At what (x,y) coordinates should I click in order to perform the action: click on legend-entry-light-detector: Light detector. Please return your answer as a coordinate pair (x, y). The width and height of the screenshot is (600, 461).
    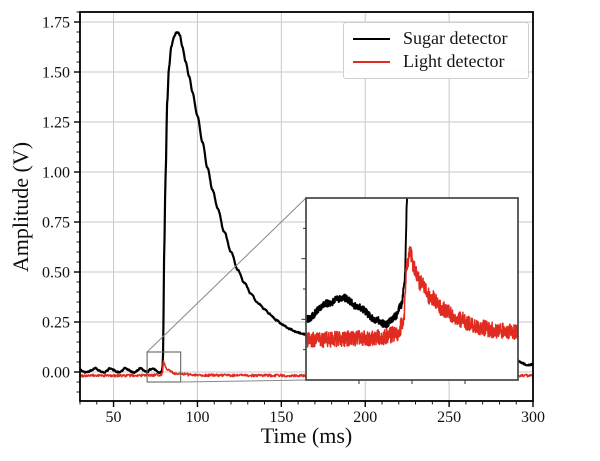
    Looking at the image, I should click on (436, 61).